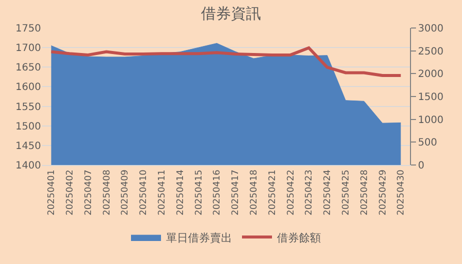  What do you see at coordinates (347, 193) in the screenshot?
I see `x-tick-label: 20250425` at bounding box center [347, 193].